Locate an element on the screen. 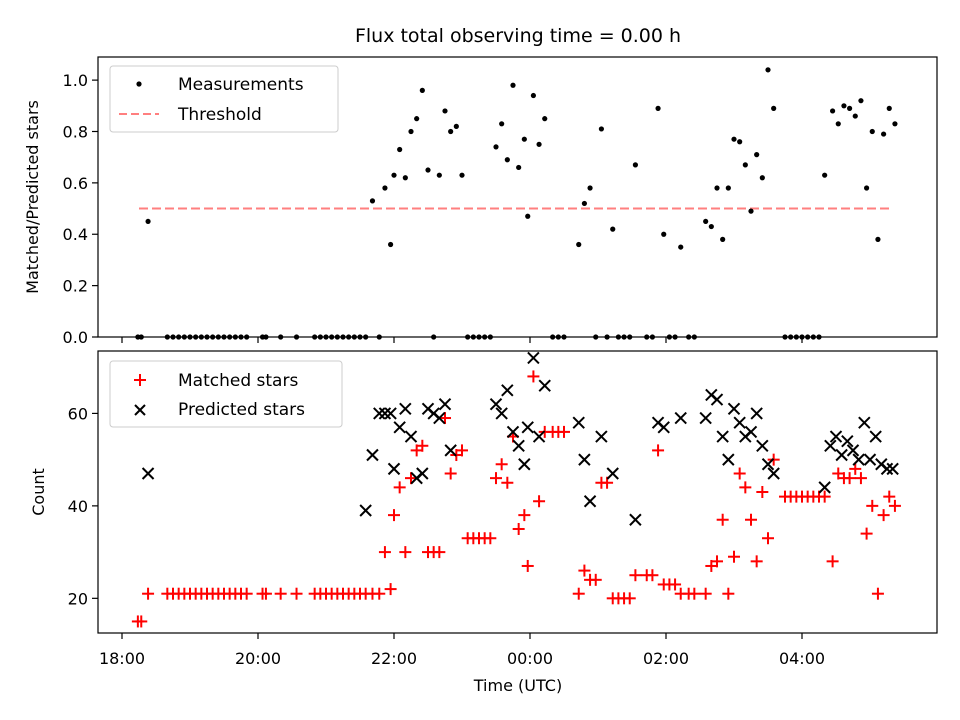  legend-matched-label: Matched stars is located at coordinates (238, 381).